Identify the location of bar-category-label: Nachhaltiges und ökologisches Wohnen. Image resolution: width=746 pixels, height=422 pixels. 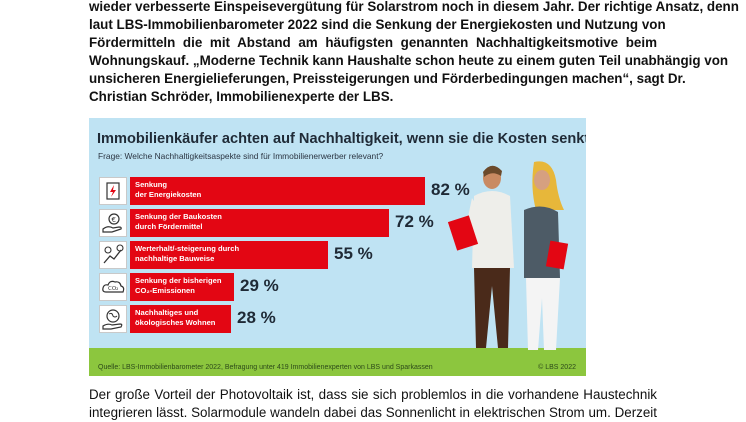
(175, 318).